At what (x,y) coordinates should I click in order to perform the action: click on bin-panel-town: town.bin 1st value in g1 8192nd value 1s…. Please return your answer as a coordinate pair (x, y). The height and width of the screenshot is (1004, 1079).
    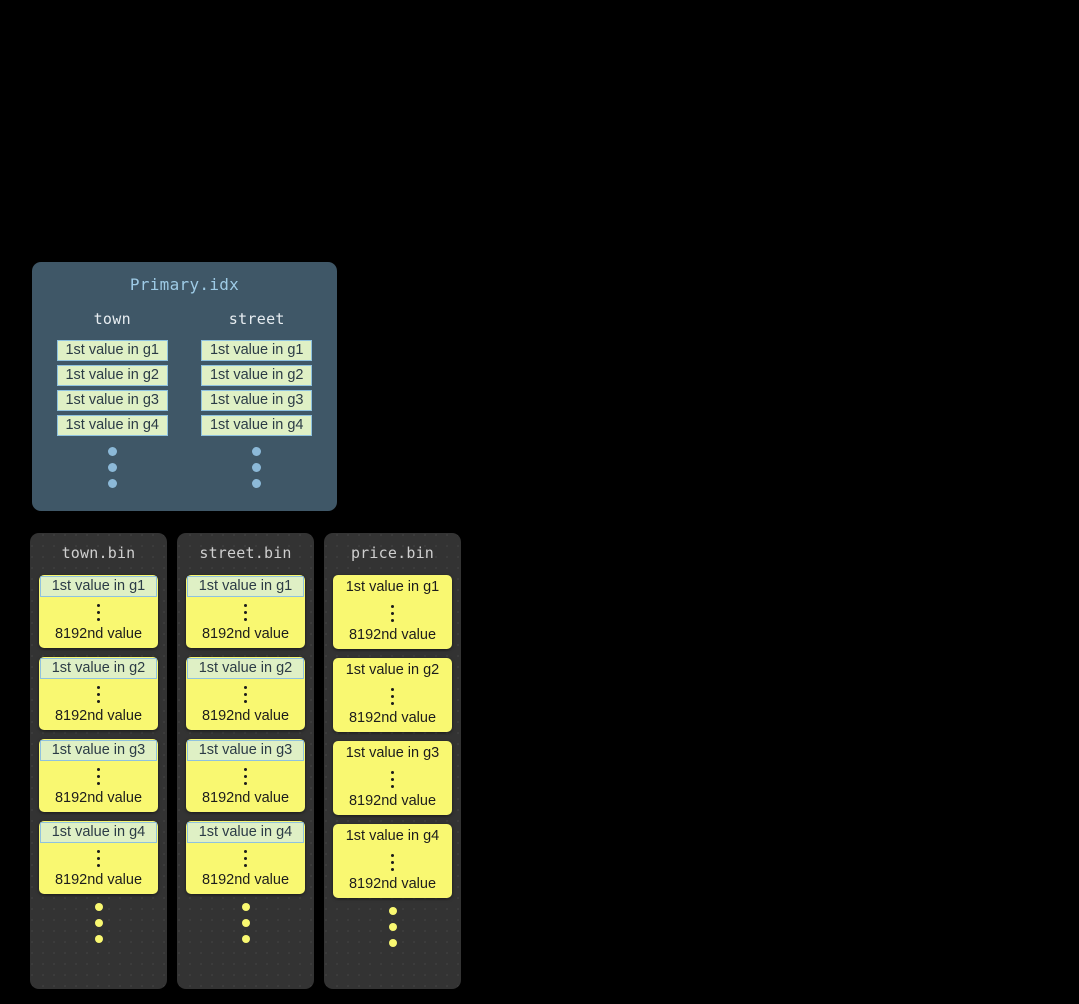
    Looking at the image, I should click on (98, 761).